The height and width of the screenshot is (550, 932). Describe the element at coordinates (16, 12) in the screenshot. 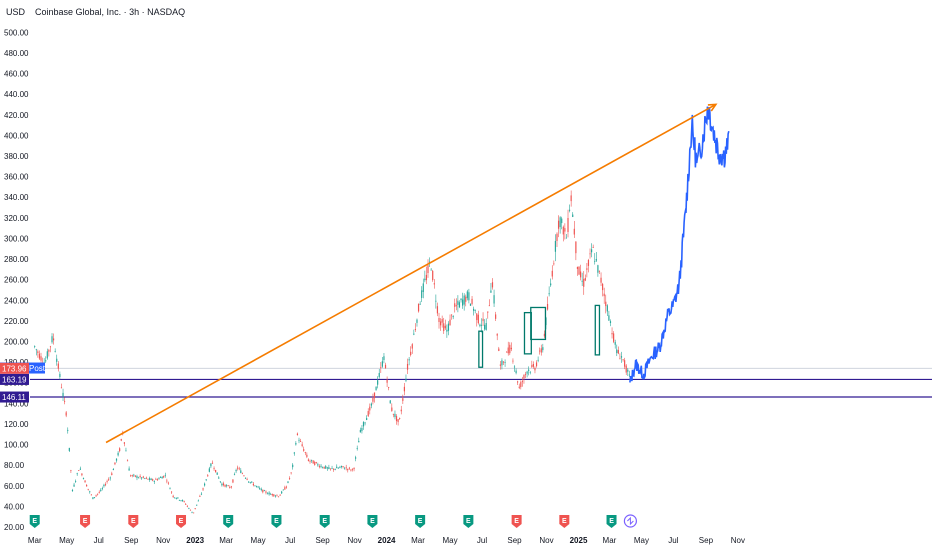

I see `currency-label: USD` at that location.